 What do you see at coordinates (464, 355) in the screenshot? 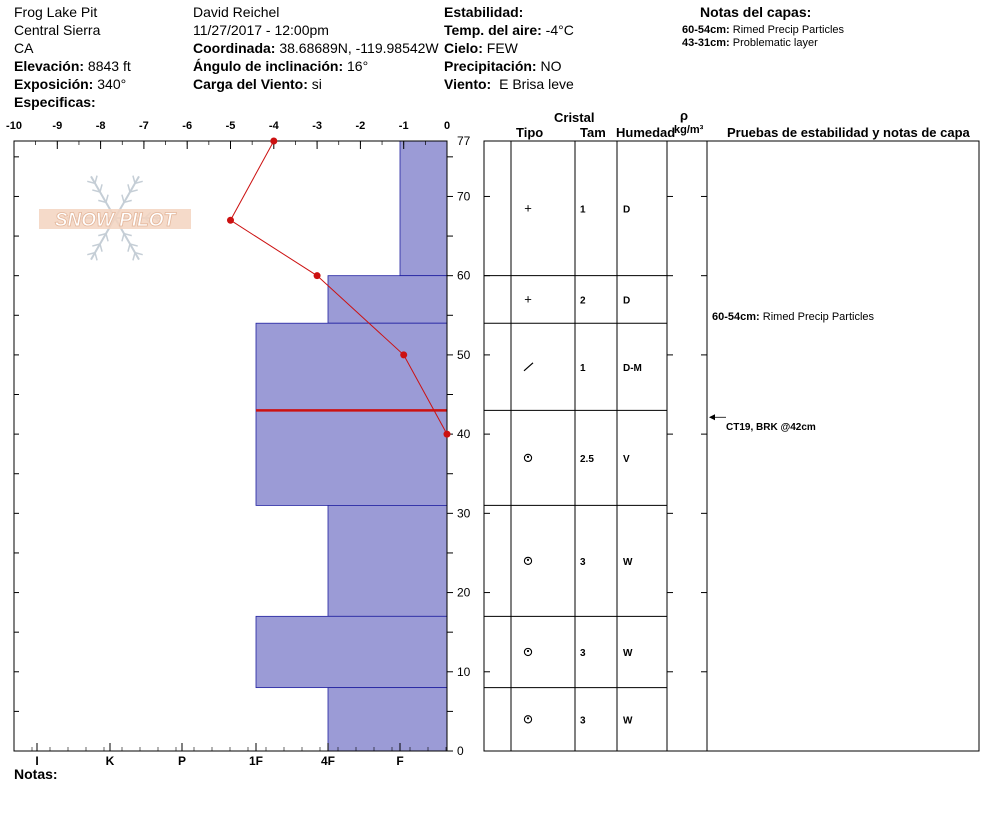
I see `depth-tick-label: 50` at bounding box center [464, 355].